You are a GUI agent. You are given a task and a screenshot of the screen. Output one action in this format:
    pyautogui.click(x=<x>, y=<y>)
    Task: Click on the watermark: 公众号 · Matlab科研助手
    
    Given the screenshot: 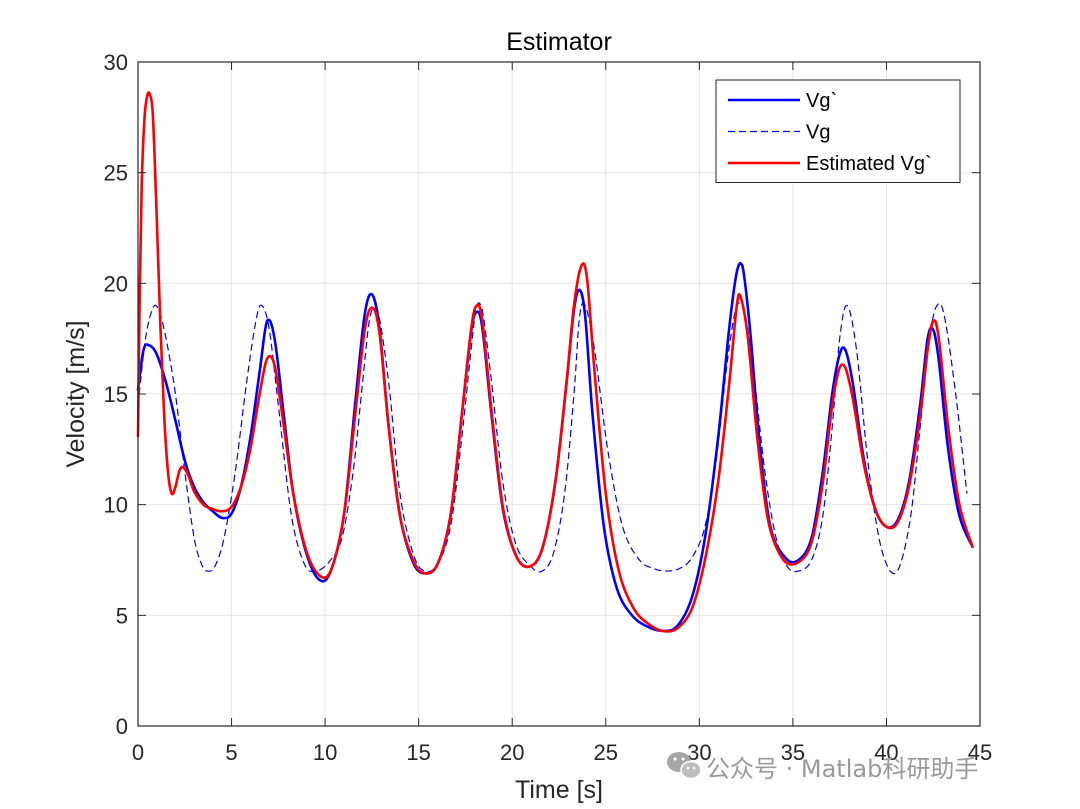 What is the action you would take?
    pyautogui.click(x=822, y=767)
    